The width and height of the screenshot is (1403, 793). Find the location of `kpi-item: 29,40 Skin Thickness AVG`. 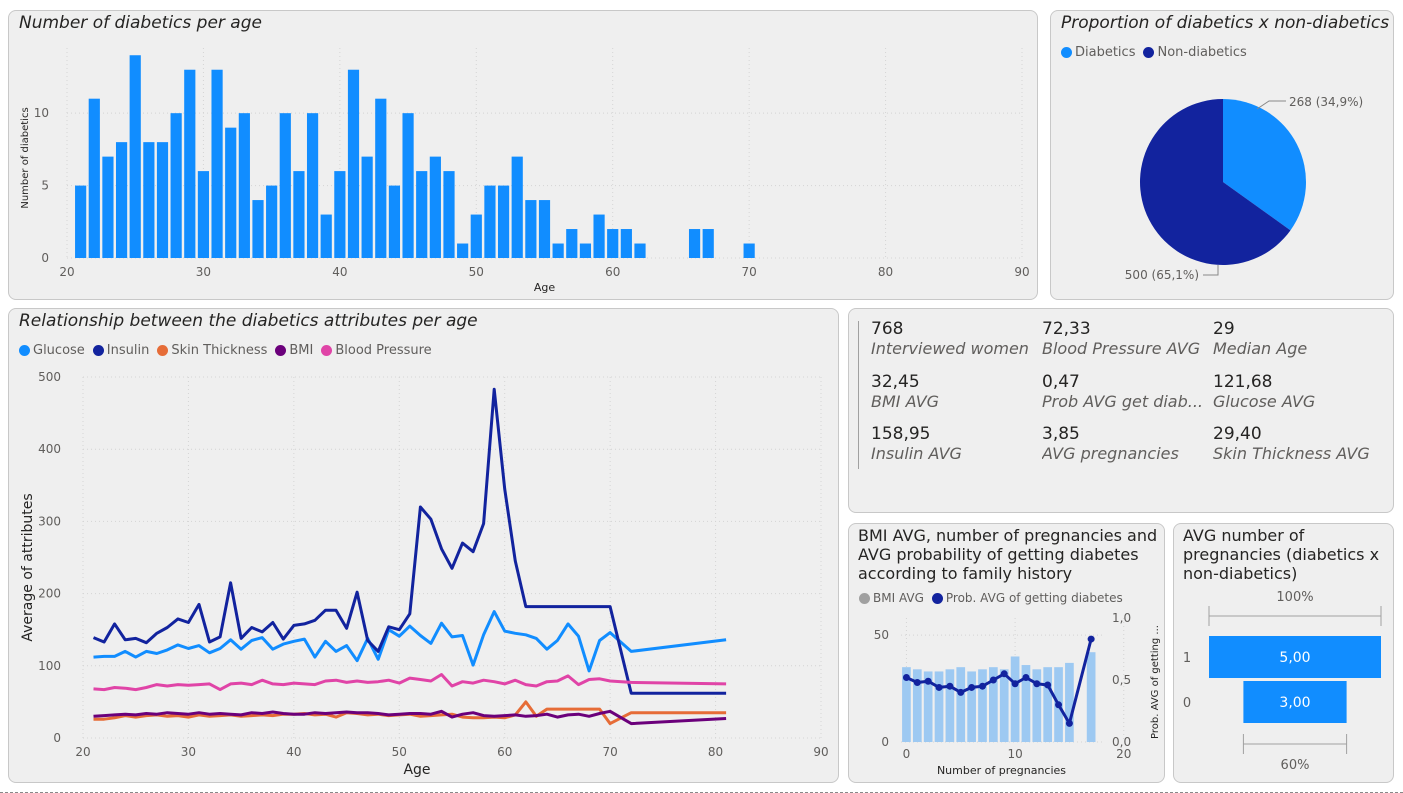

kpi-item: 29,40 Skin Thickness AVG is located at coordinates (1298, 443).